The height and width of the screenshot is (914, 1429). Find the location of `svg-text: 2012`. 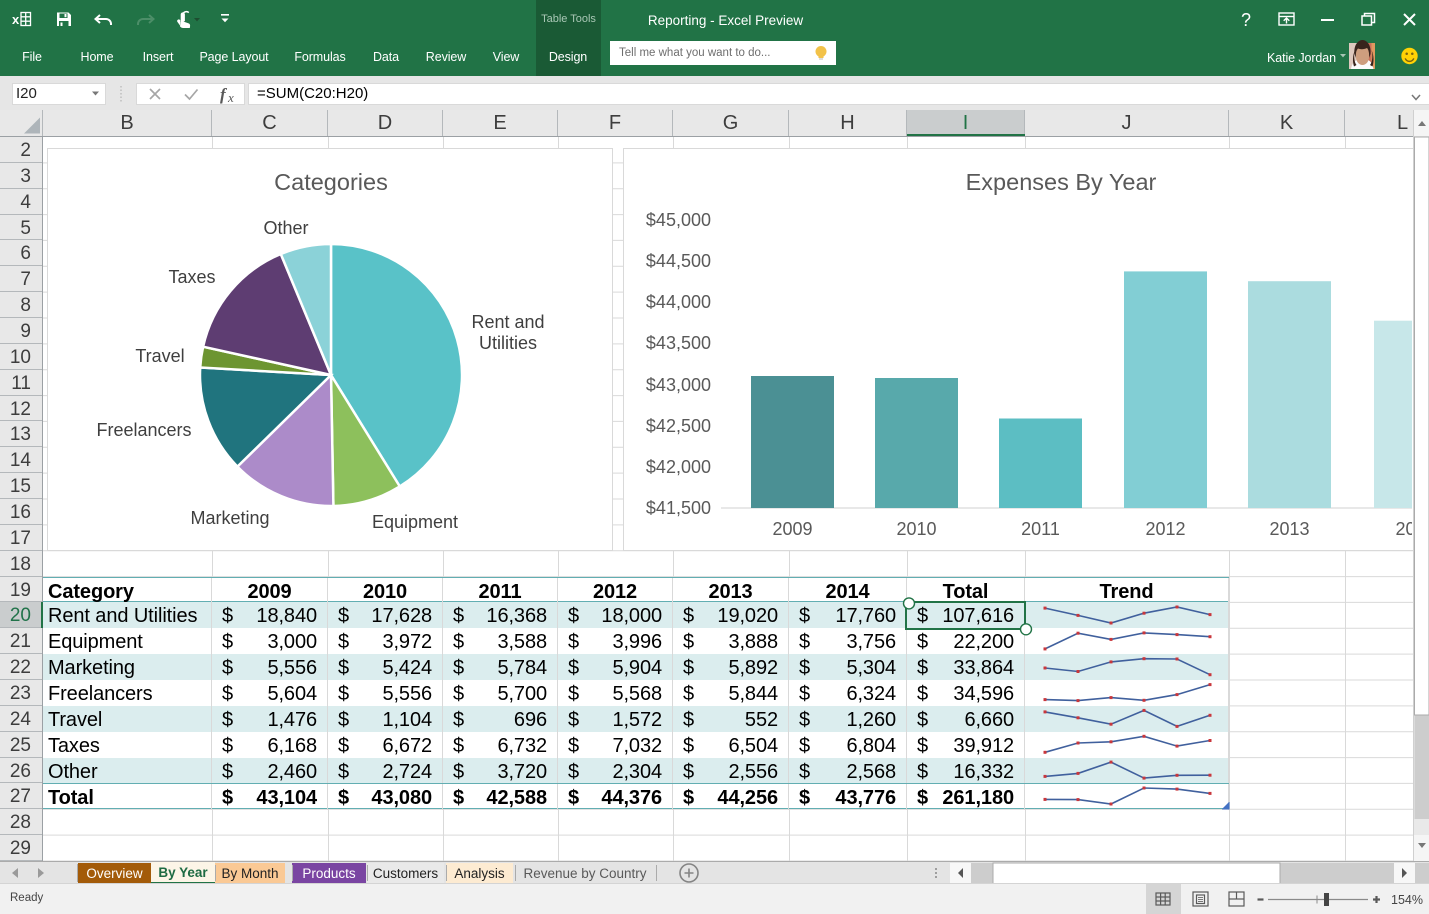

svg-text: 2012 is located at coordinates (1165, 529).